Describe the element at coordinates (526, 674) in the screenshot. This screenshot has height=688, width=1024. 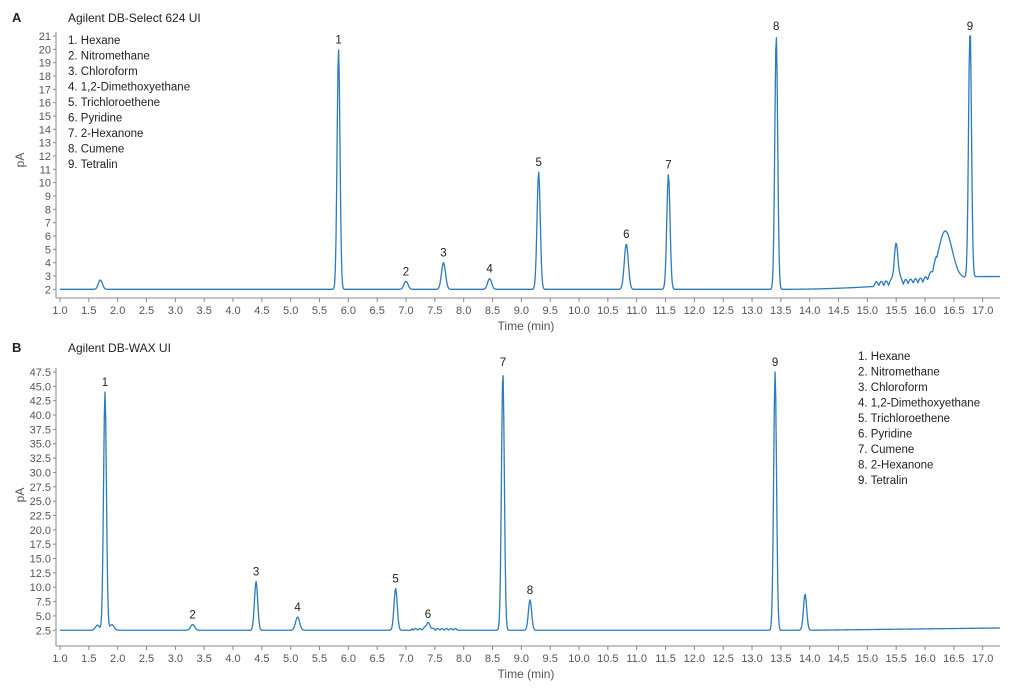
I see `panel-b-x-axis-title: Time (min)` at that location.